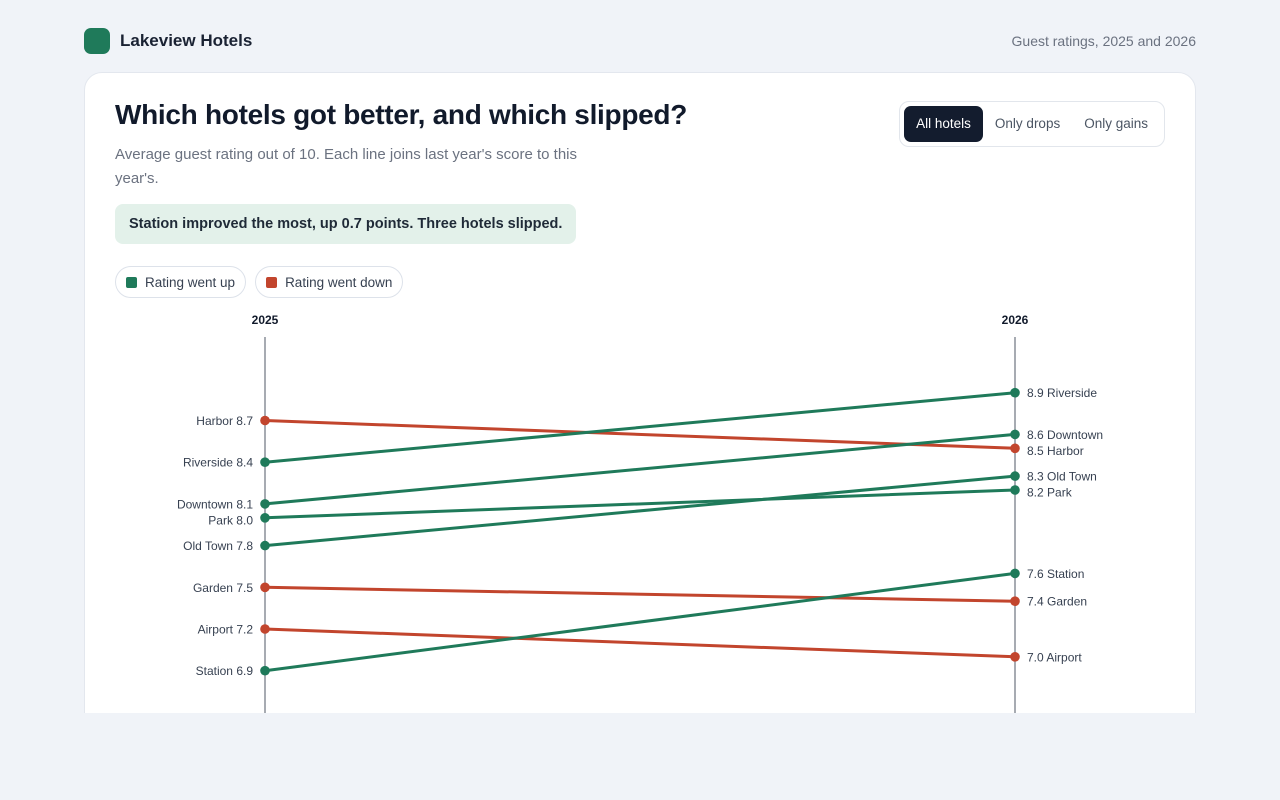 The height and width of the screenshot is (800, 1280). Describe the element at coordinates (190, 282) in the screenshot. I see `legend-label-up: Rating went up` at that location.